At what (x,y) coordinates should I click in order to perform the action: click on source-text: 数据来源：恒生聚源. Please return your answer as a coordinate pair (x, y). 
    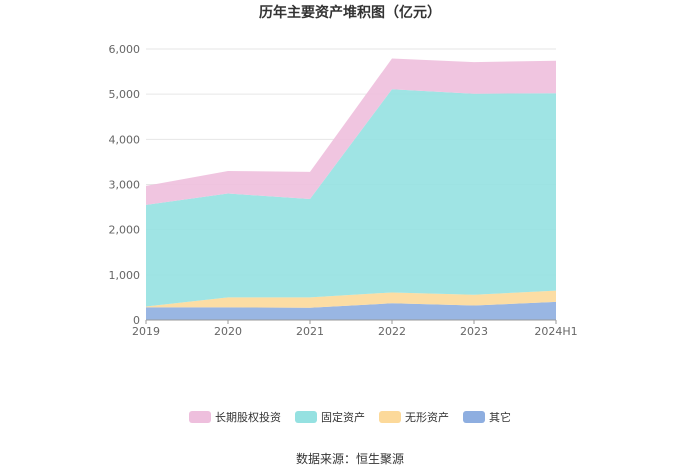
    Looking at the image, I should click on (350, 458).